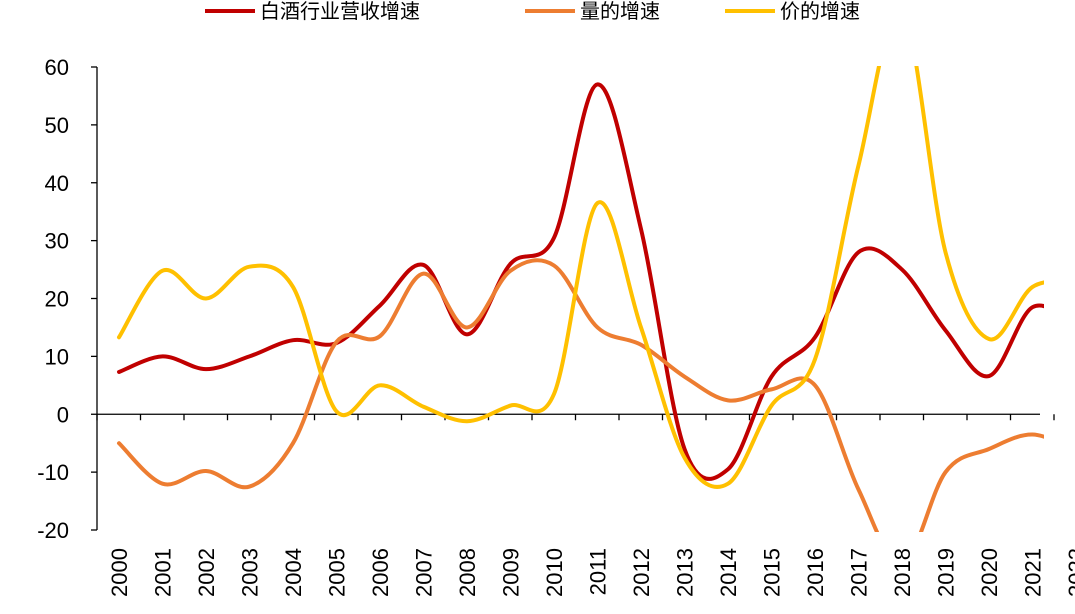 The image size is (1075, 614). I want to click on legend-label: 价的增速, so click(820, 11).